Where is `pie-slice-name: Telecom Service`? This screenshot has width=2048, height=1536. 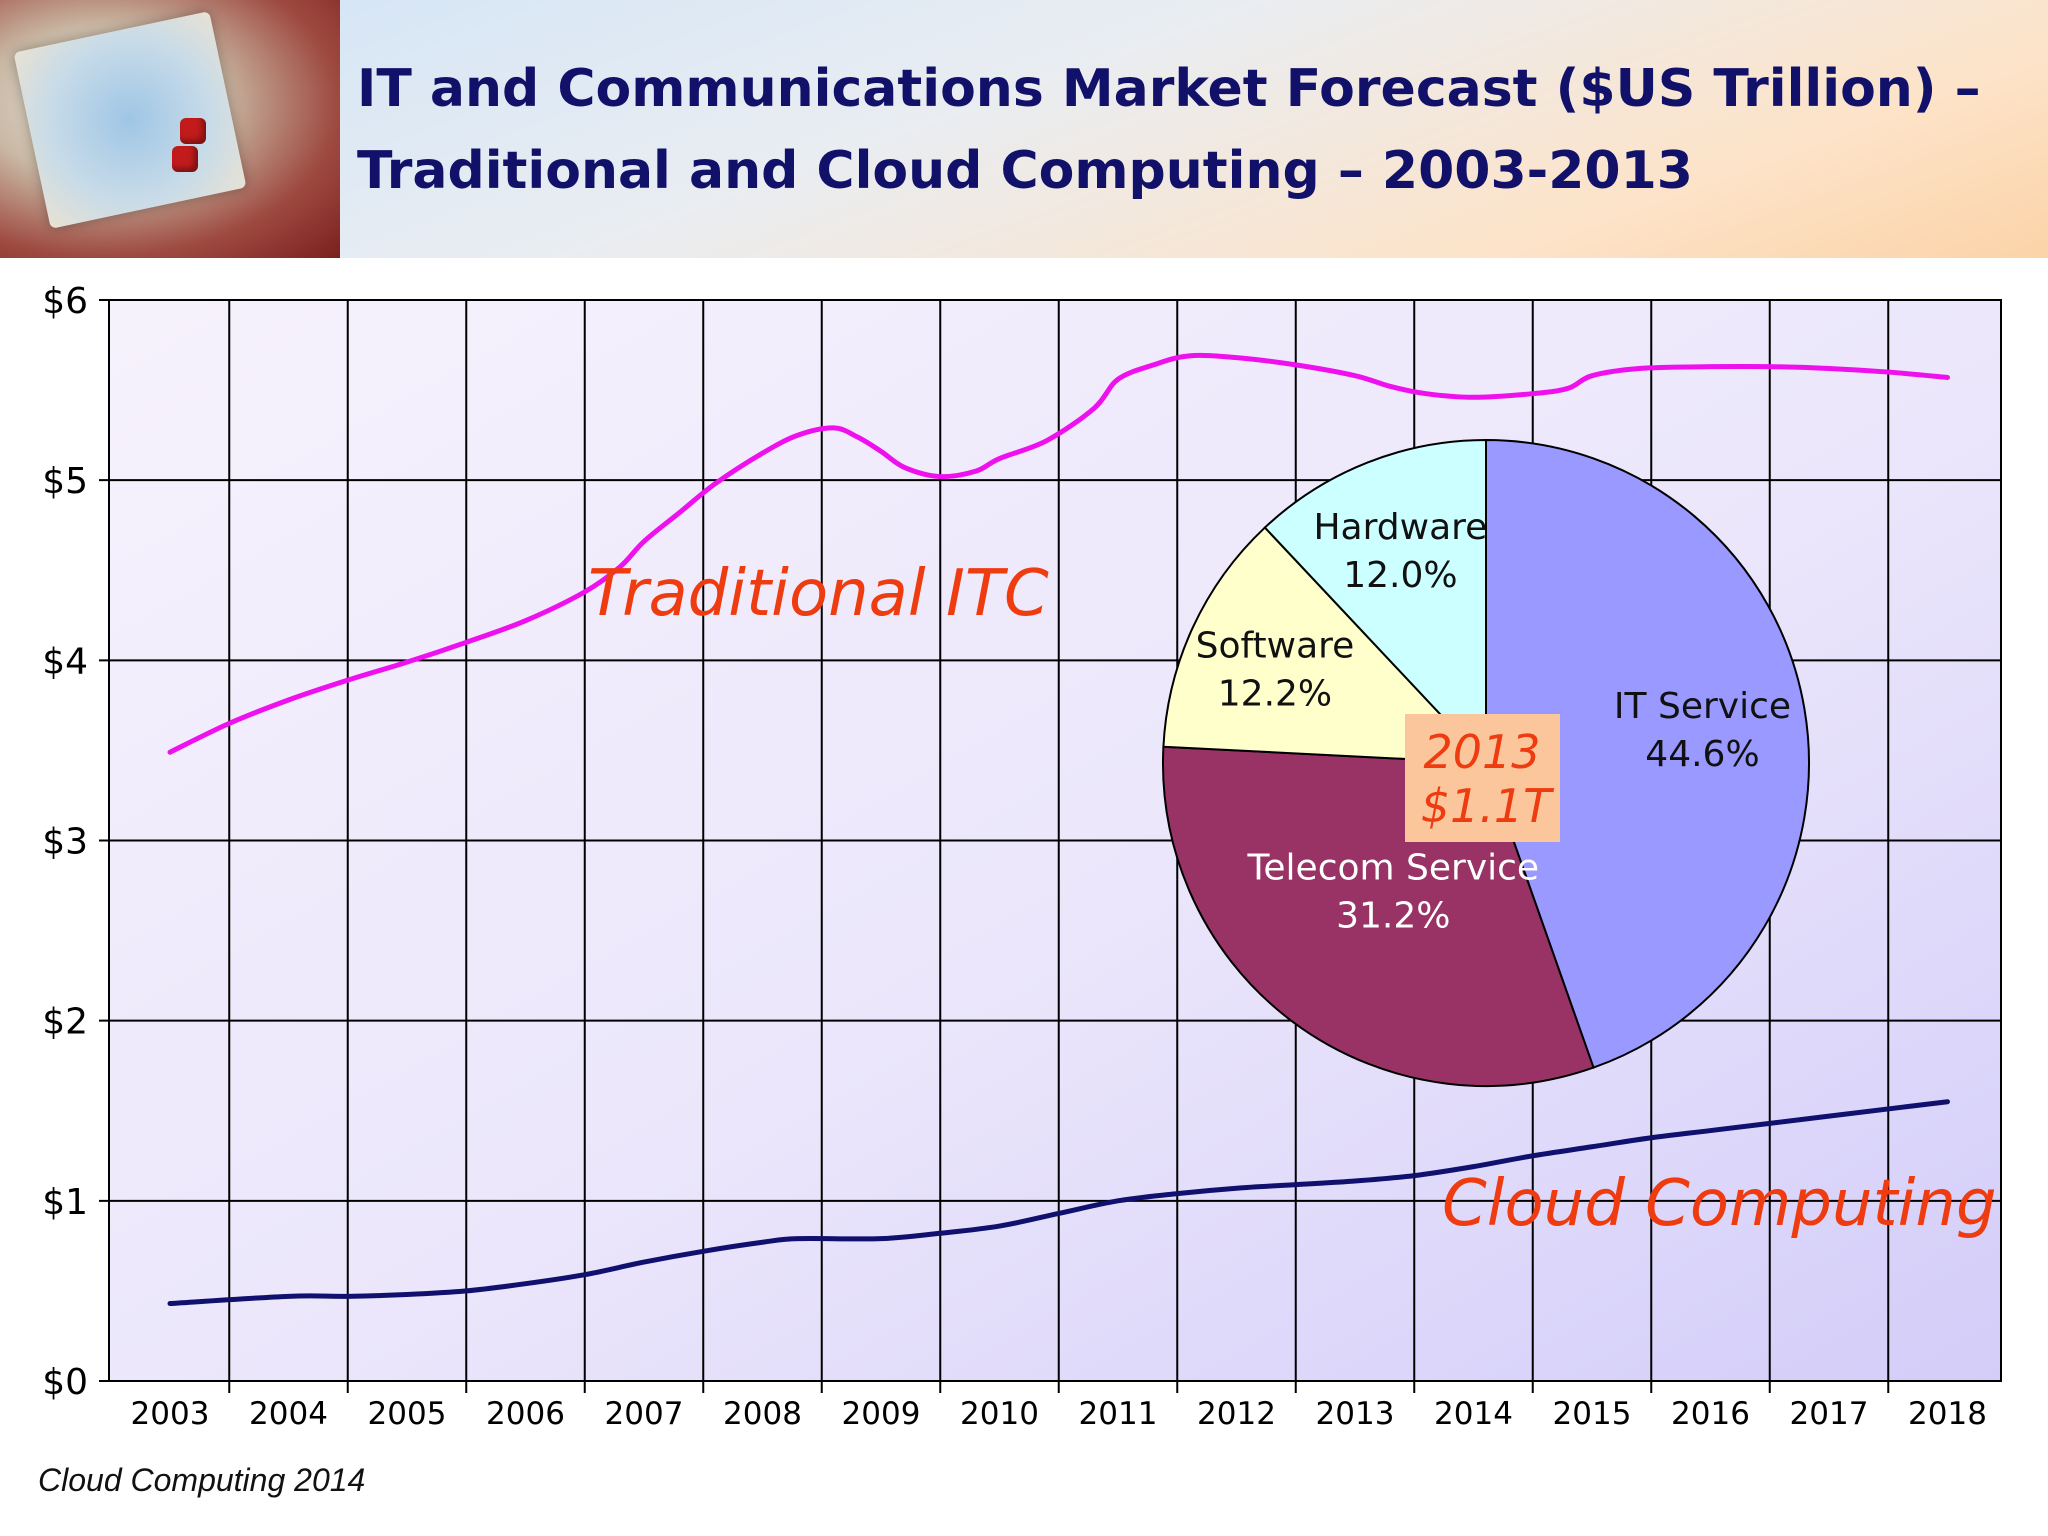
pie-slice-name: Telecom Service is located at coordinates (1393, 867).